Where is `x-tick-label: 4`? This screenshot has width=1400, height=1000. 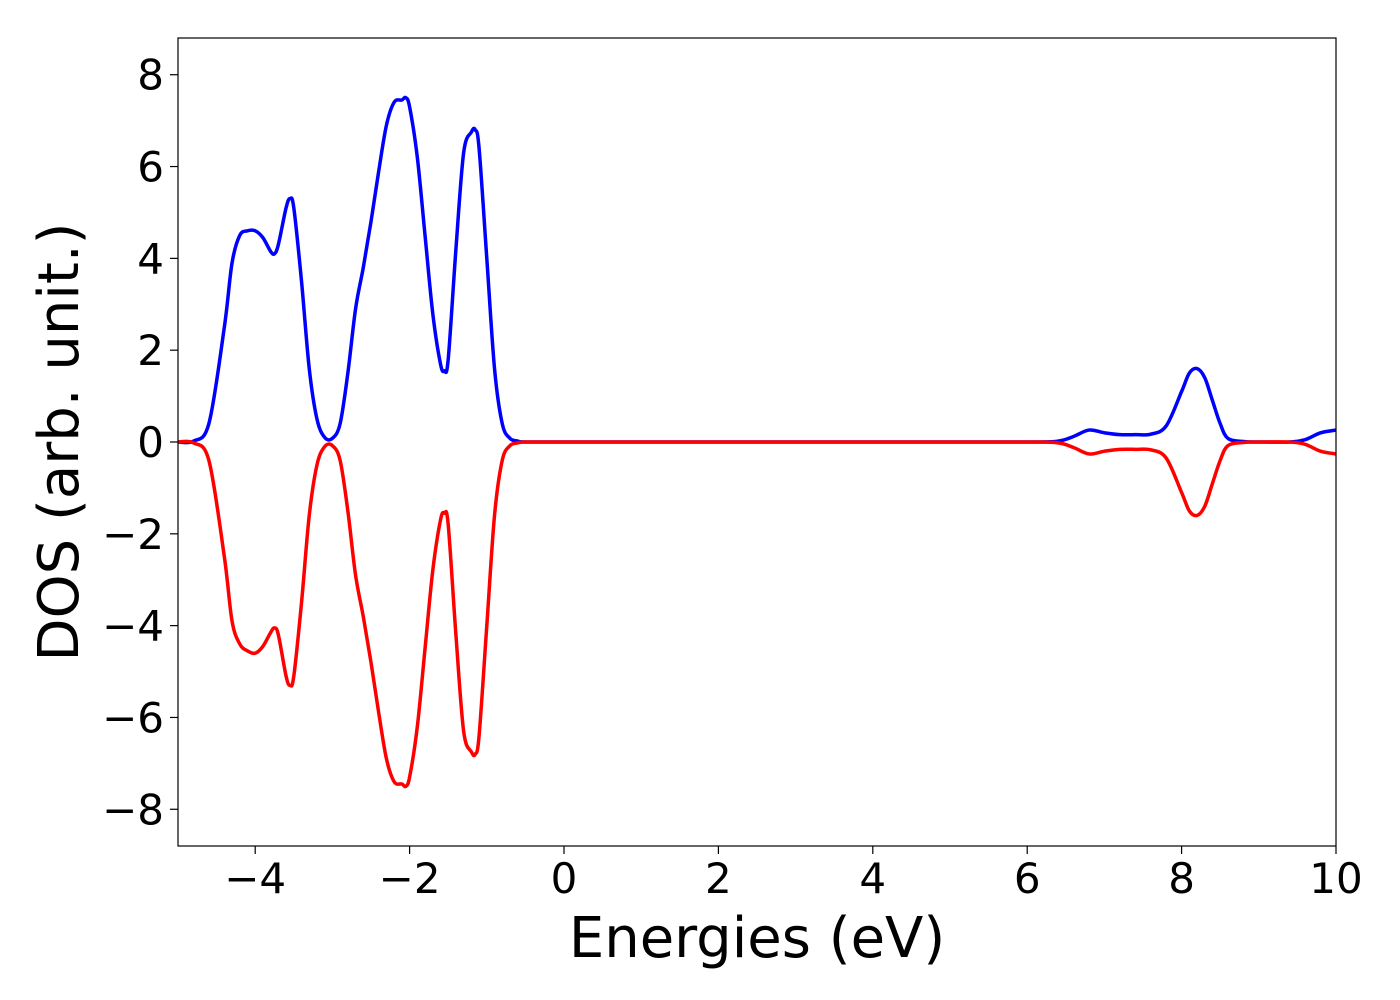 x-tick-label: 4 is located at coordinates (872, 878).